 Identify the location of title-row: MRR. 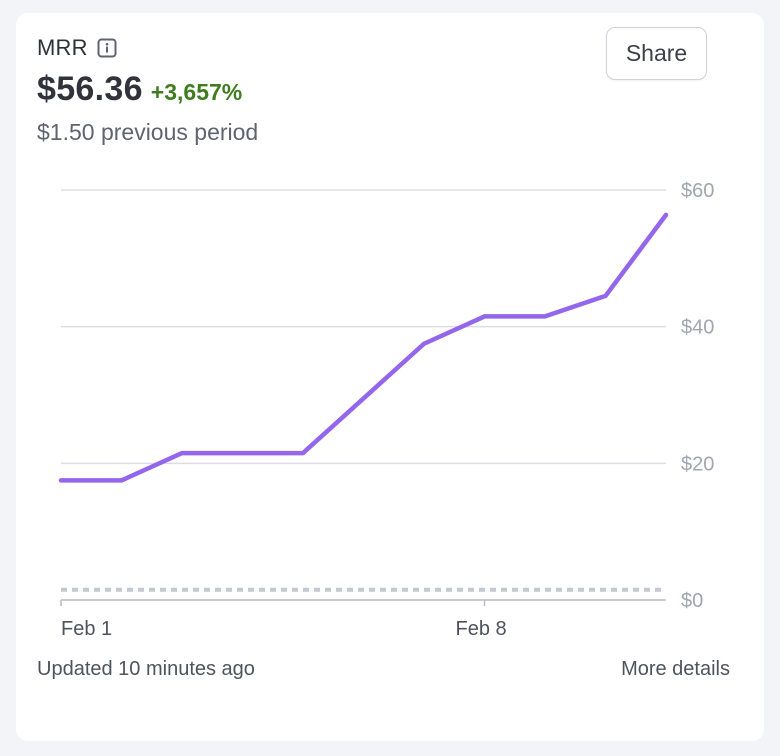
(147, 48).